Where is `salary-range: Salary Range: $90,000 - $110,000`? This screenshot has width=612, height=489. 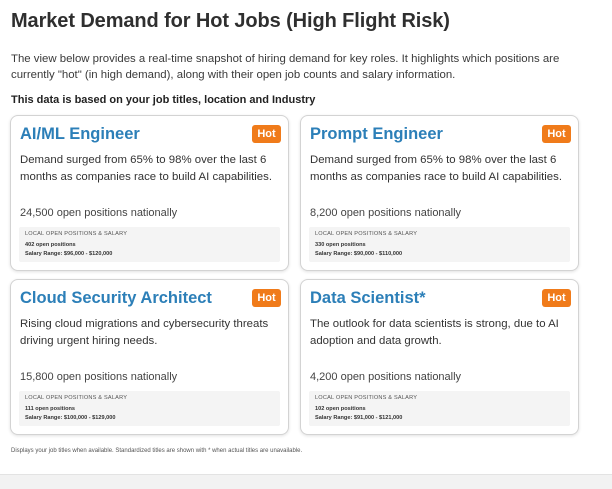
salary-range: Salary Range: $90,000 - $110,000 is located at coordinates (359, 254).